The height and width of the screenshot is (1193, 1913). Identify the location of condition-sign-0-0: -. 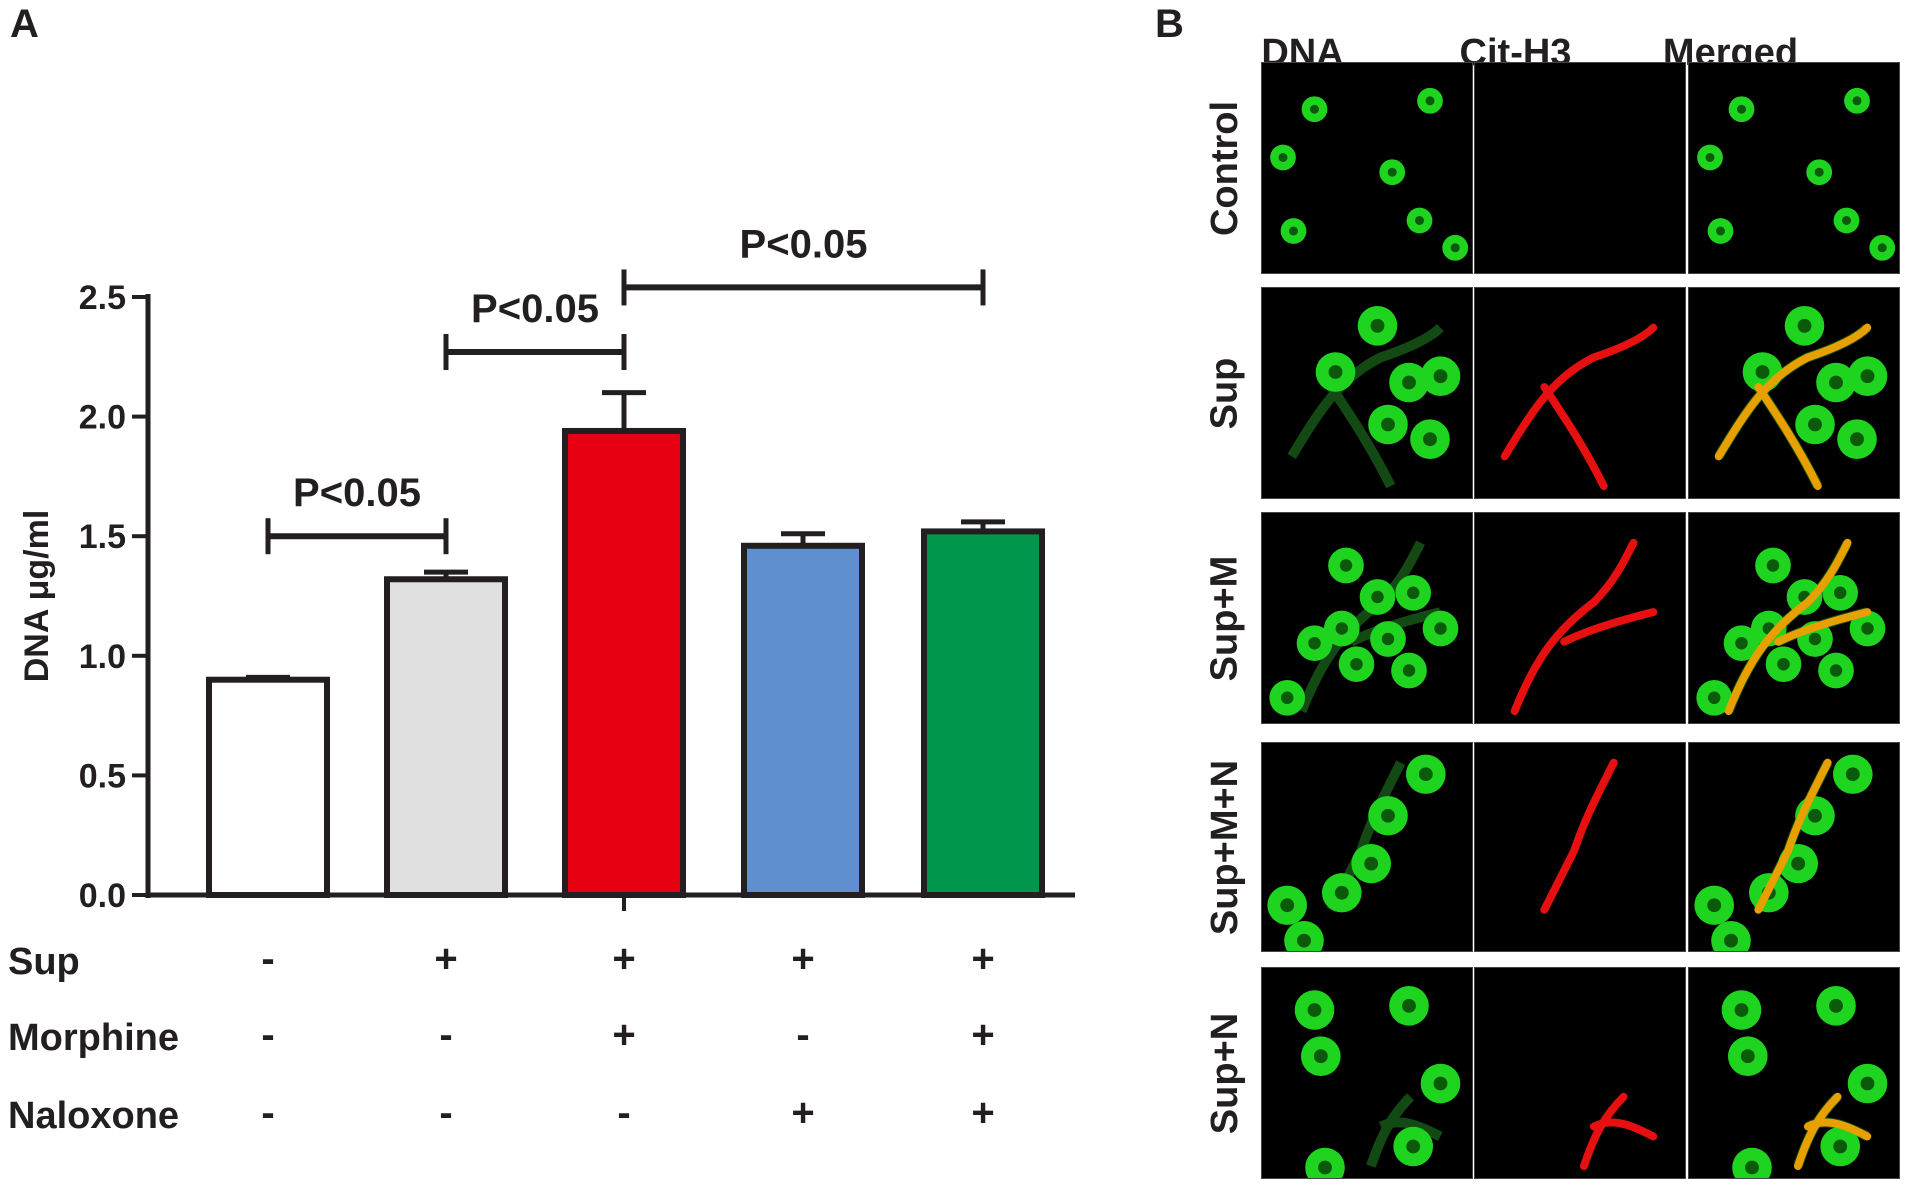
(267, 959).